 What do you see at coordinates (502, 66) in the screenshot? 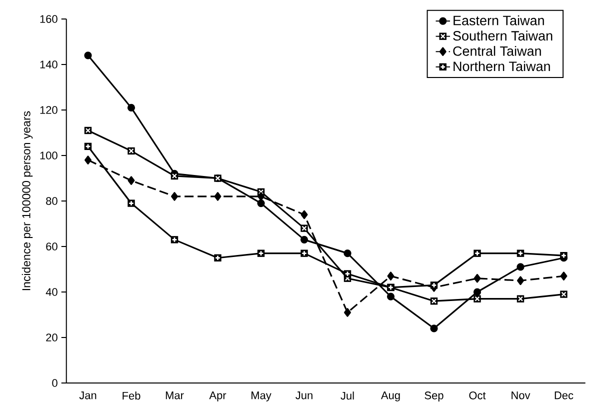
I see `legend-label: Northern Taiwan` at bounding box center [502, 66].